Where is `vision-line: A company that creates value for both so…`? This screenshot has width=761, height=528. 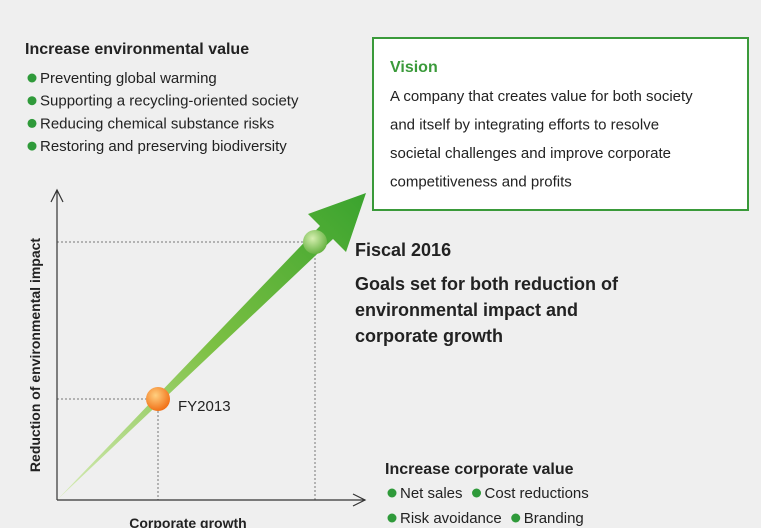 vision-line: A company that creates value for both so… is located at coordinates (541, 96).